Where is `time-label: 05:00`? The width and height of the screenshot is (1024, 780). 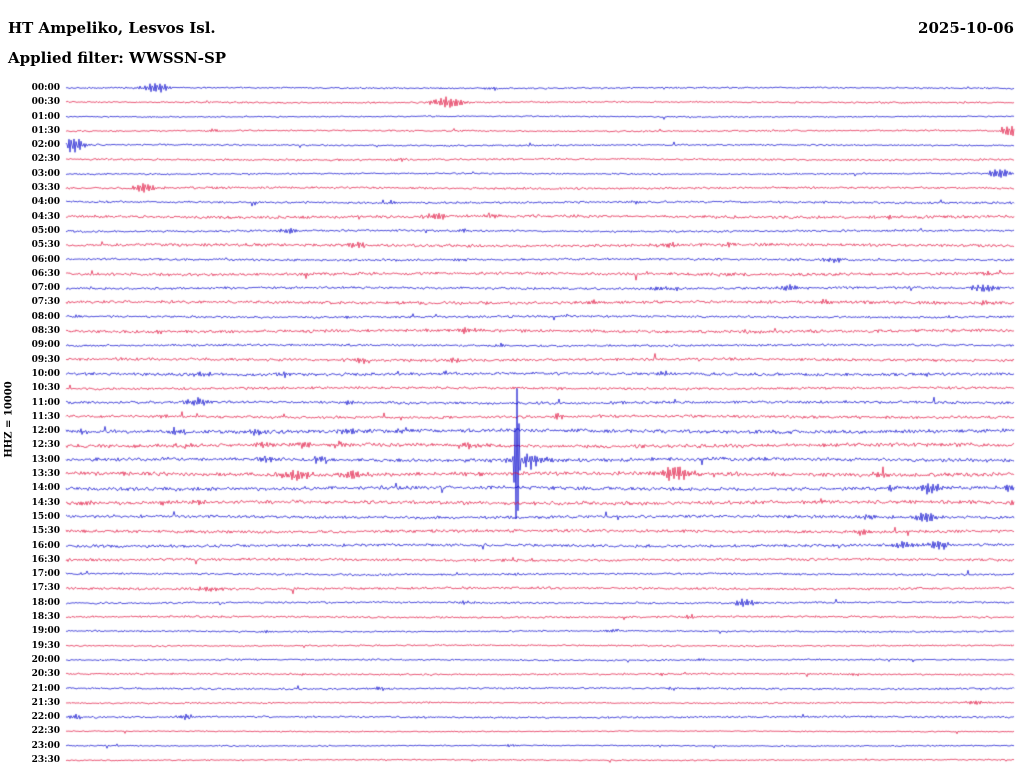 time-label: 05:00 is located at coordinates (45, 230).